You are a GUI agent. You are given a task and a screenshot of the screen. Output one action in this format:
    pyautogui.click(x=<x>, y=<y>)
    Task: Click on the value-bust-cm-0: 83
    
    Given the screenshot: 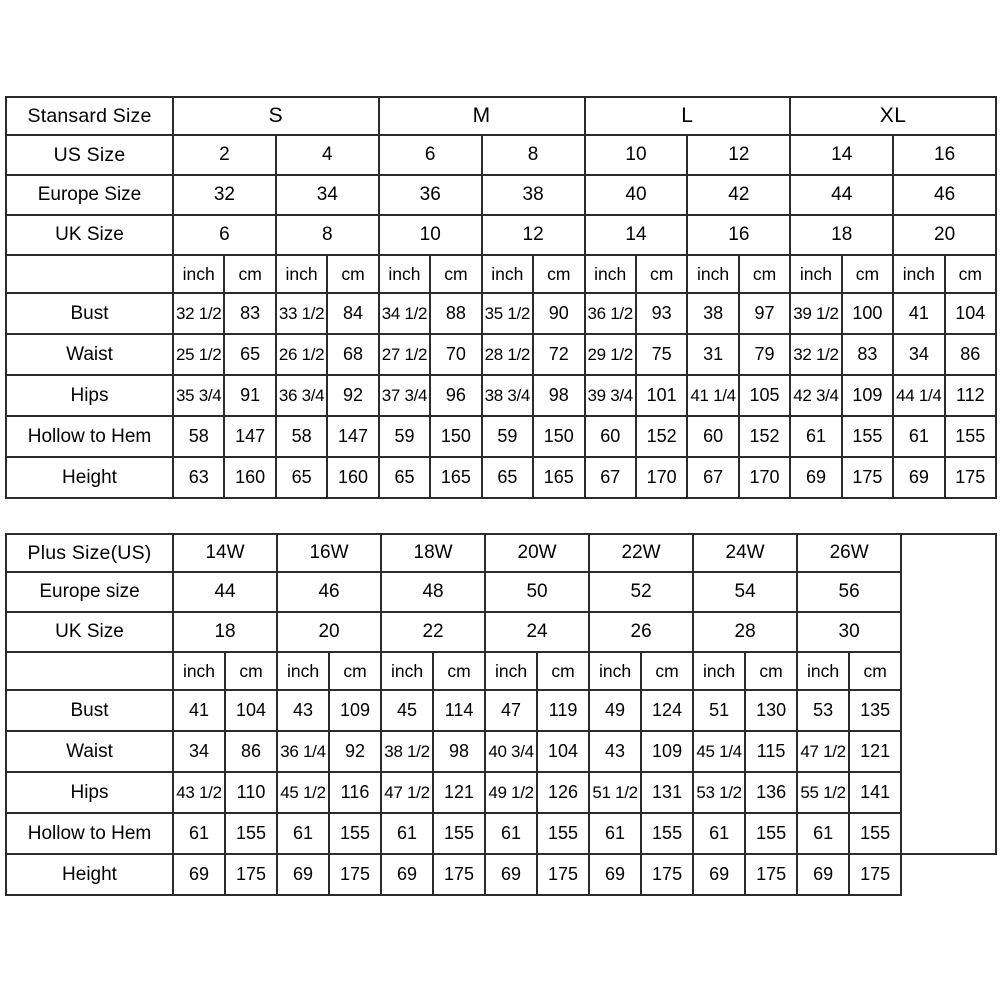 What is the action you would take?
    pyautogui.click(x=250, y=313)
    